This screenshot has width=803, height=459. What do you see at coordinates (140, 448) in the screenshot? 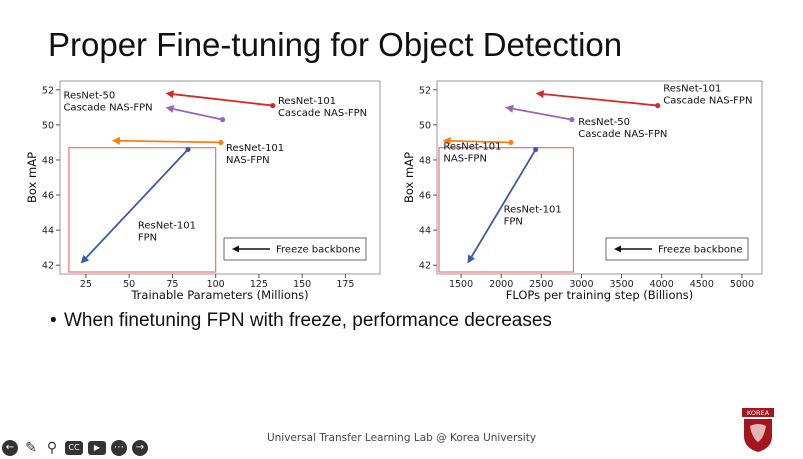
I see `forward-arrow-icon: →` at bounding box center [140, 448].